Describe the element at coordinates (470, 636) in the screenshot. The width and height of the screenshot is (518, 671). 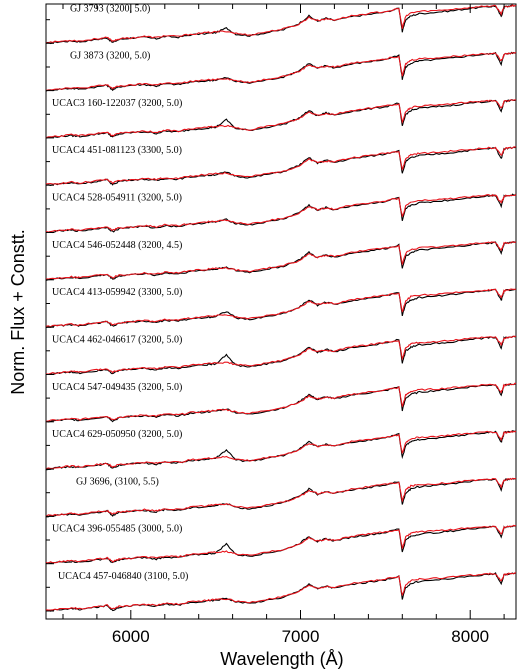
I see `x-tick-label: 8000` at that location.